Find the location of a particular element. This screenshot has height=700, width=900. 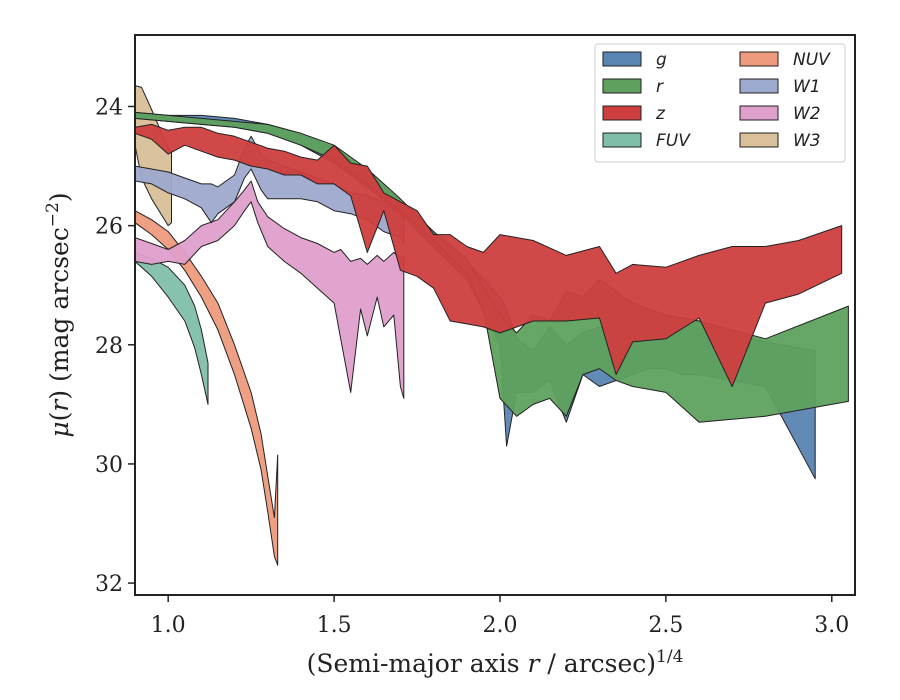

x-axis-title: (Semi-major axis r / arcsec)1/4 is located at coordinates (495, 662).